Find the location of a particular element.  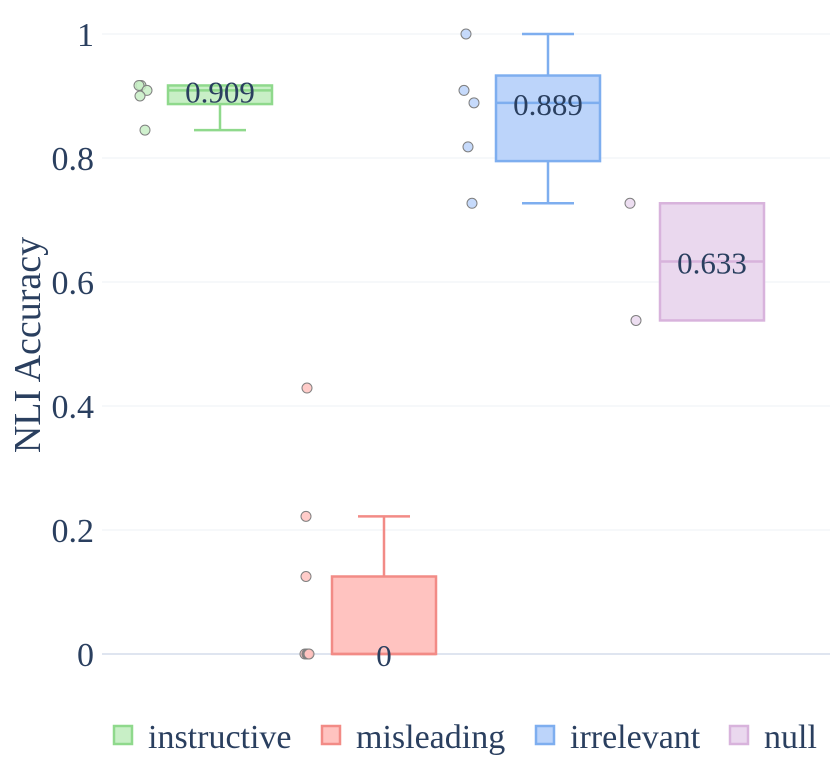

legend-item-instructive: instructive is located at coordinates (202, 737).